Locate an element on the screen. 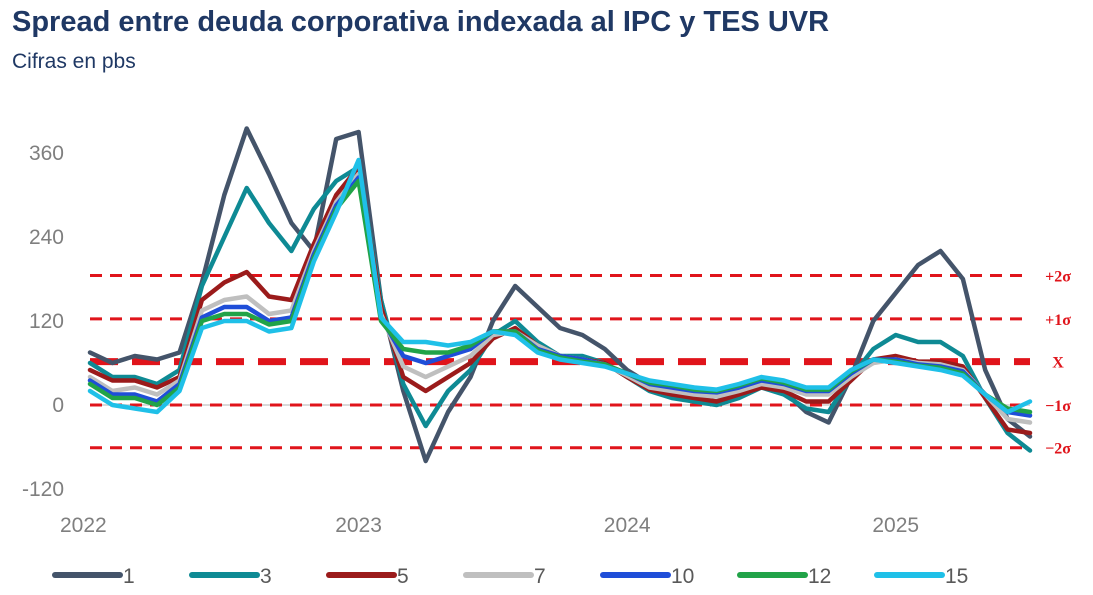  legend-label-5: 5 is located at coordinates (403, 576).